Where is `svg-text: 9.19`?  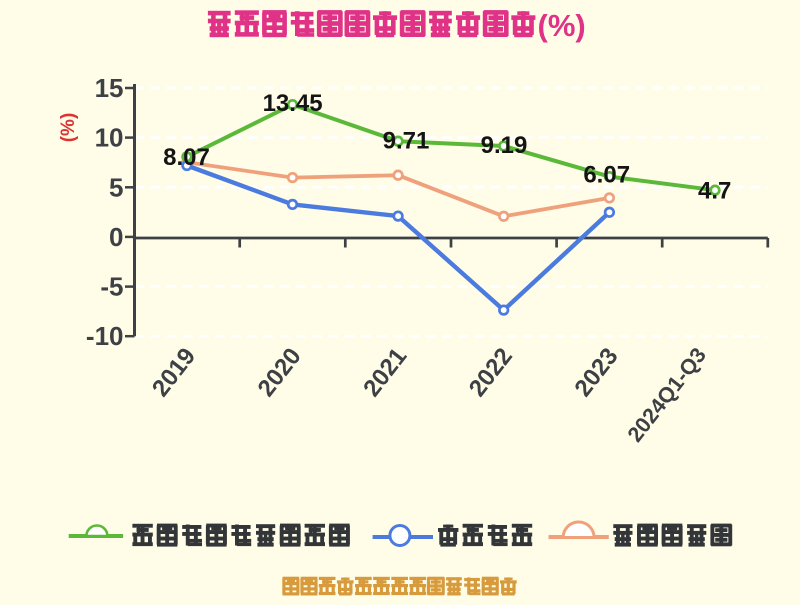 svg-text: 9.19 is located at coordinates (504, 145).